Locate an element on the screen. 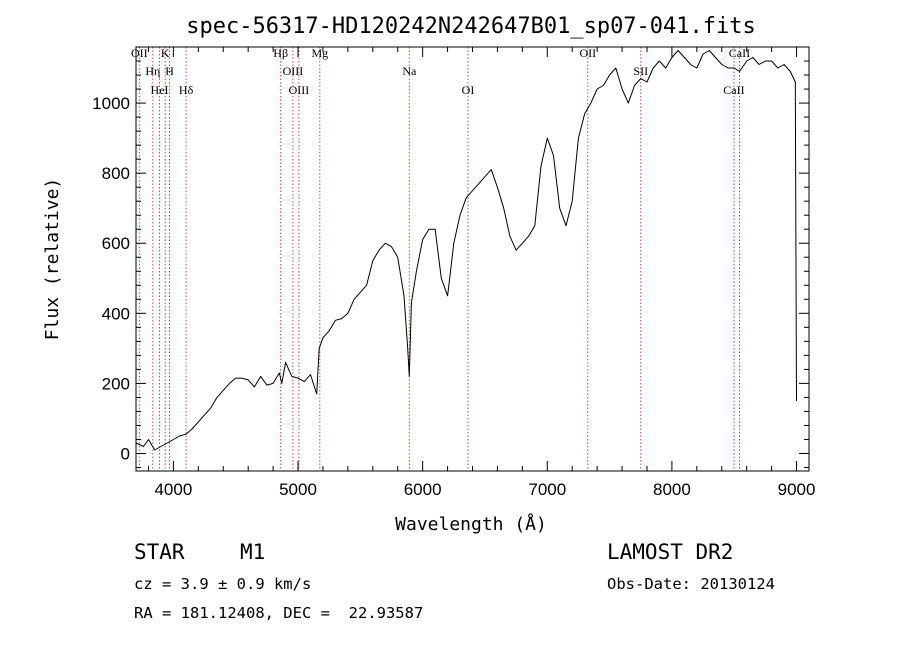 This screenshot has width=900, height=649. spectral-line-label: HeI is located at coordinates (160, 90).